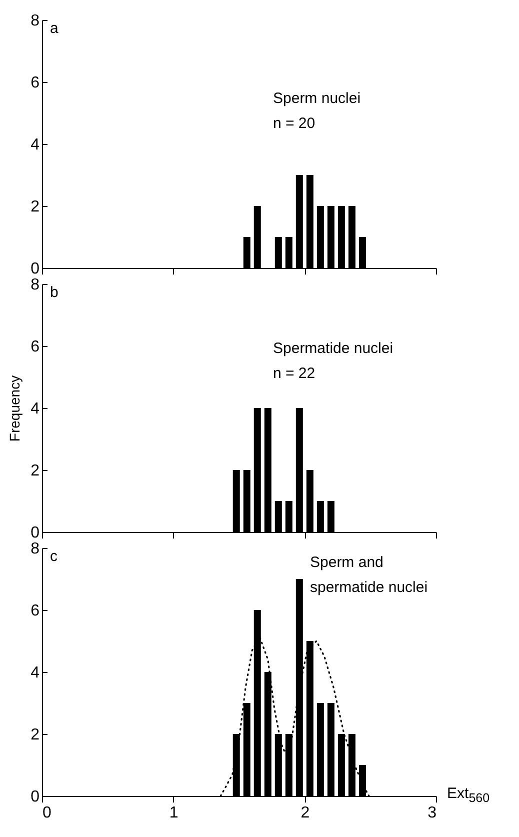 The width and height of the screenshot is (519, 837). What do you see at coordinates (347, 562) in the screenshot?
I see `annotation: Sperm and` at bounding box center [347, 562].